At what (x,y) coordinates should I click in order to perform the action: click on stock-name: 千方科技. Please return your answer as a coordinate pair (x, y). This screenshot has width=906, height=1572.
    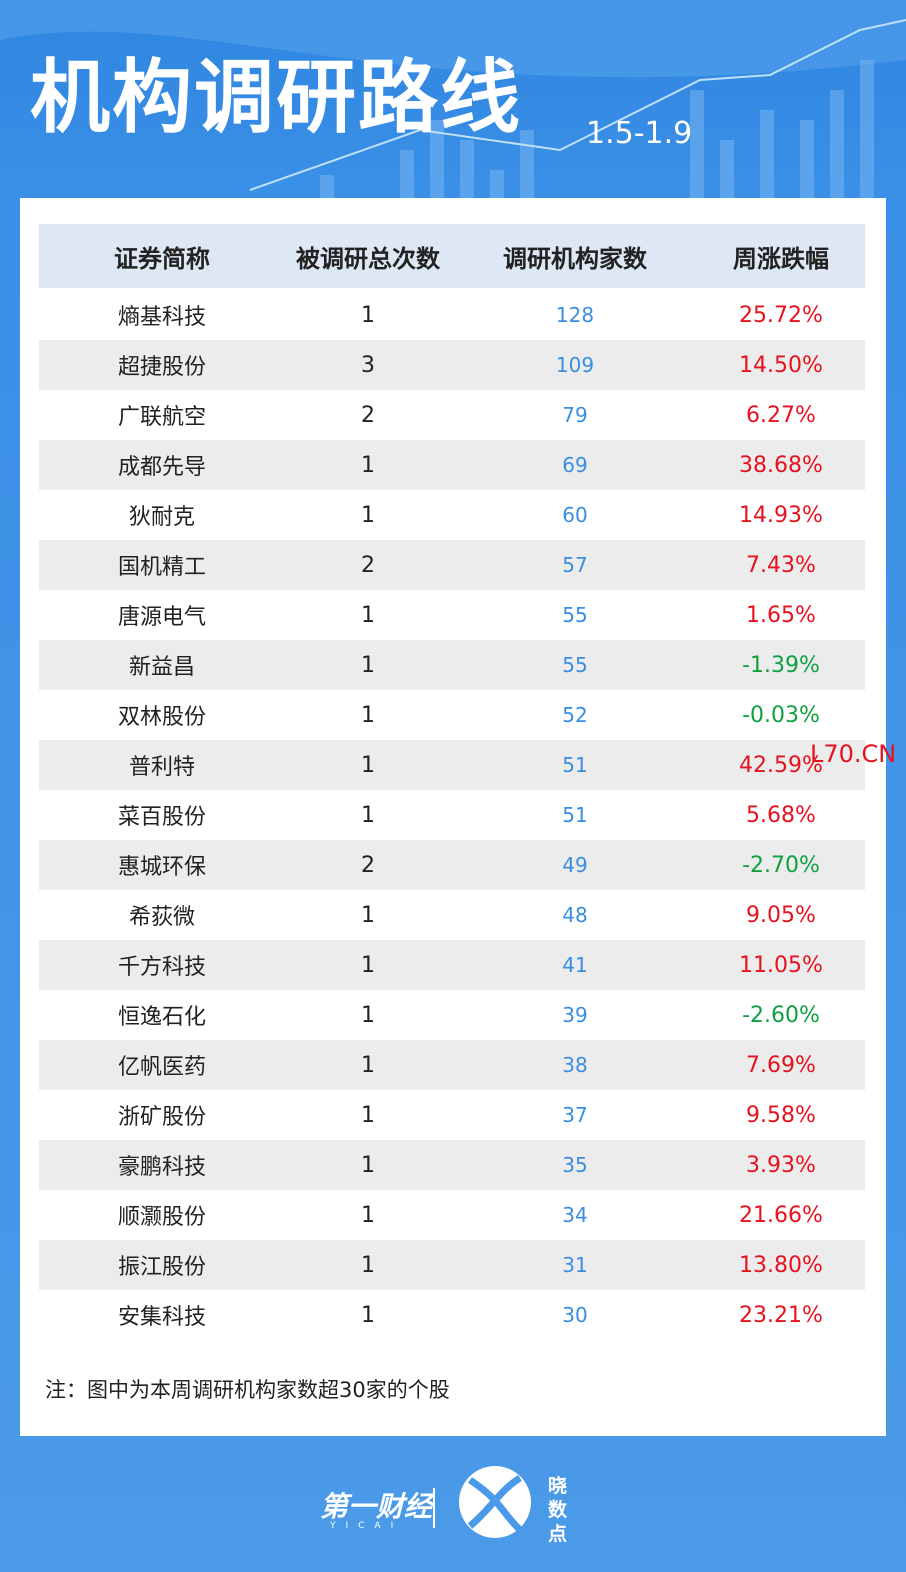
    Looking at the image, I should click on (162, 967).